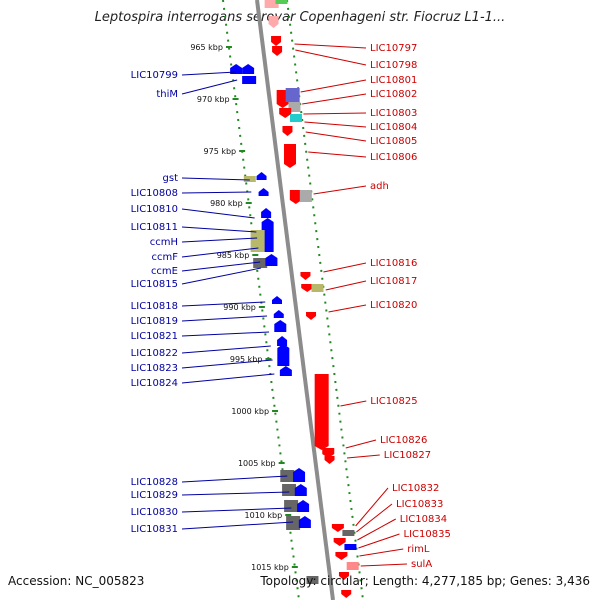  I want to click on backbone-line, so click(295, 300).